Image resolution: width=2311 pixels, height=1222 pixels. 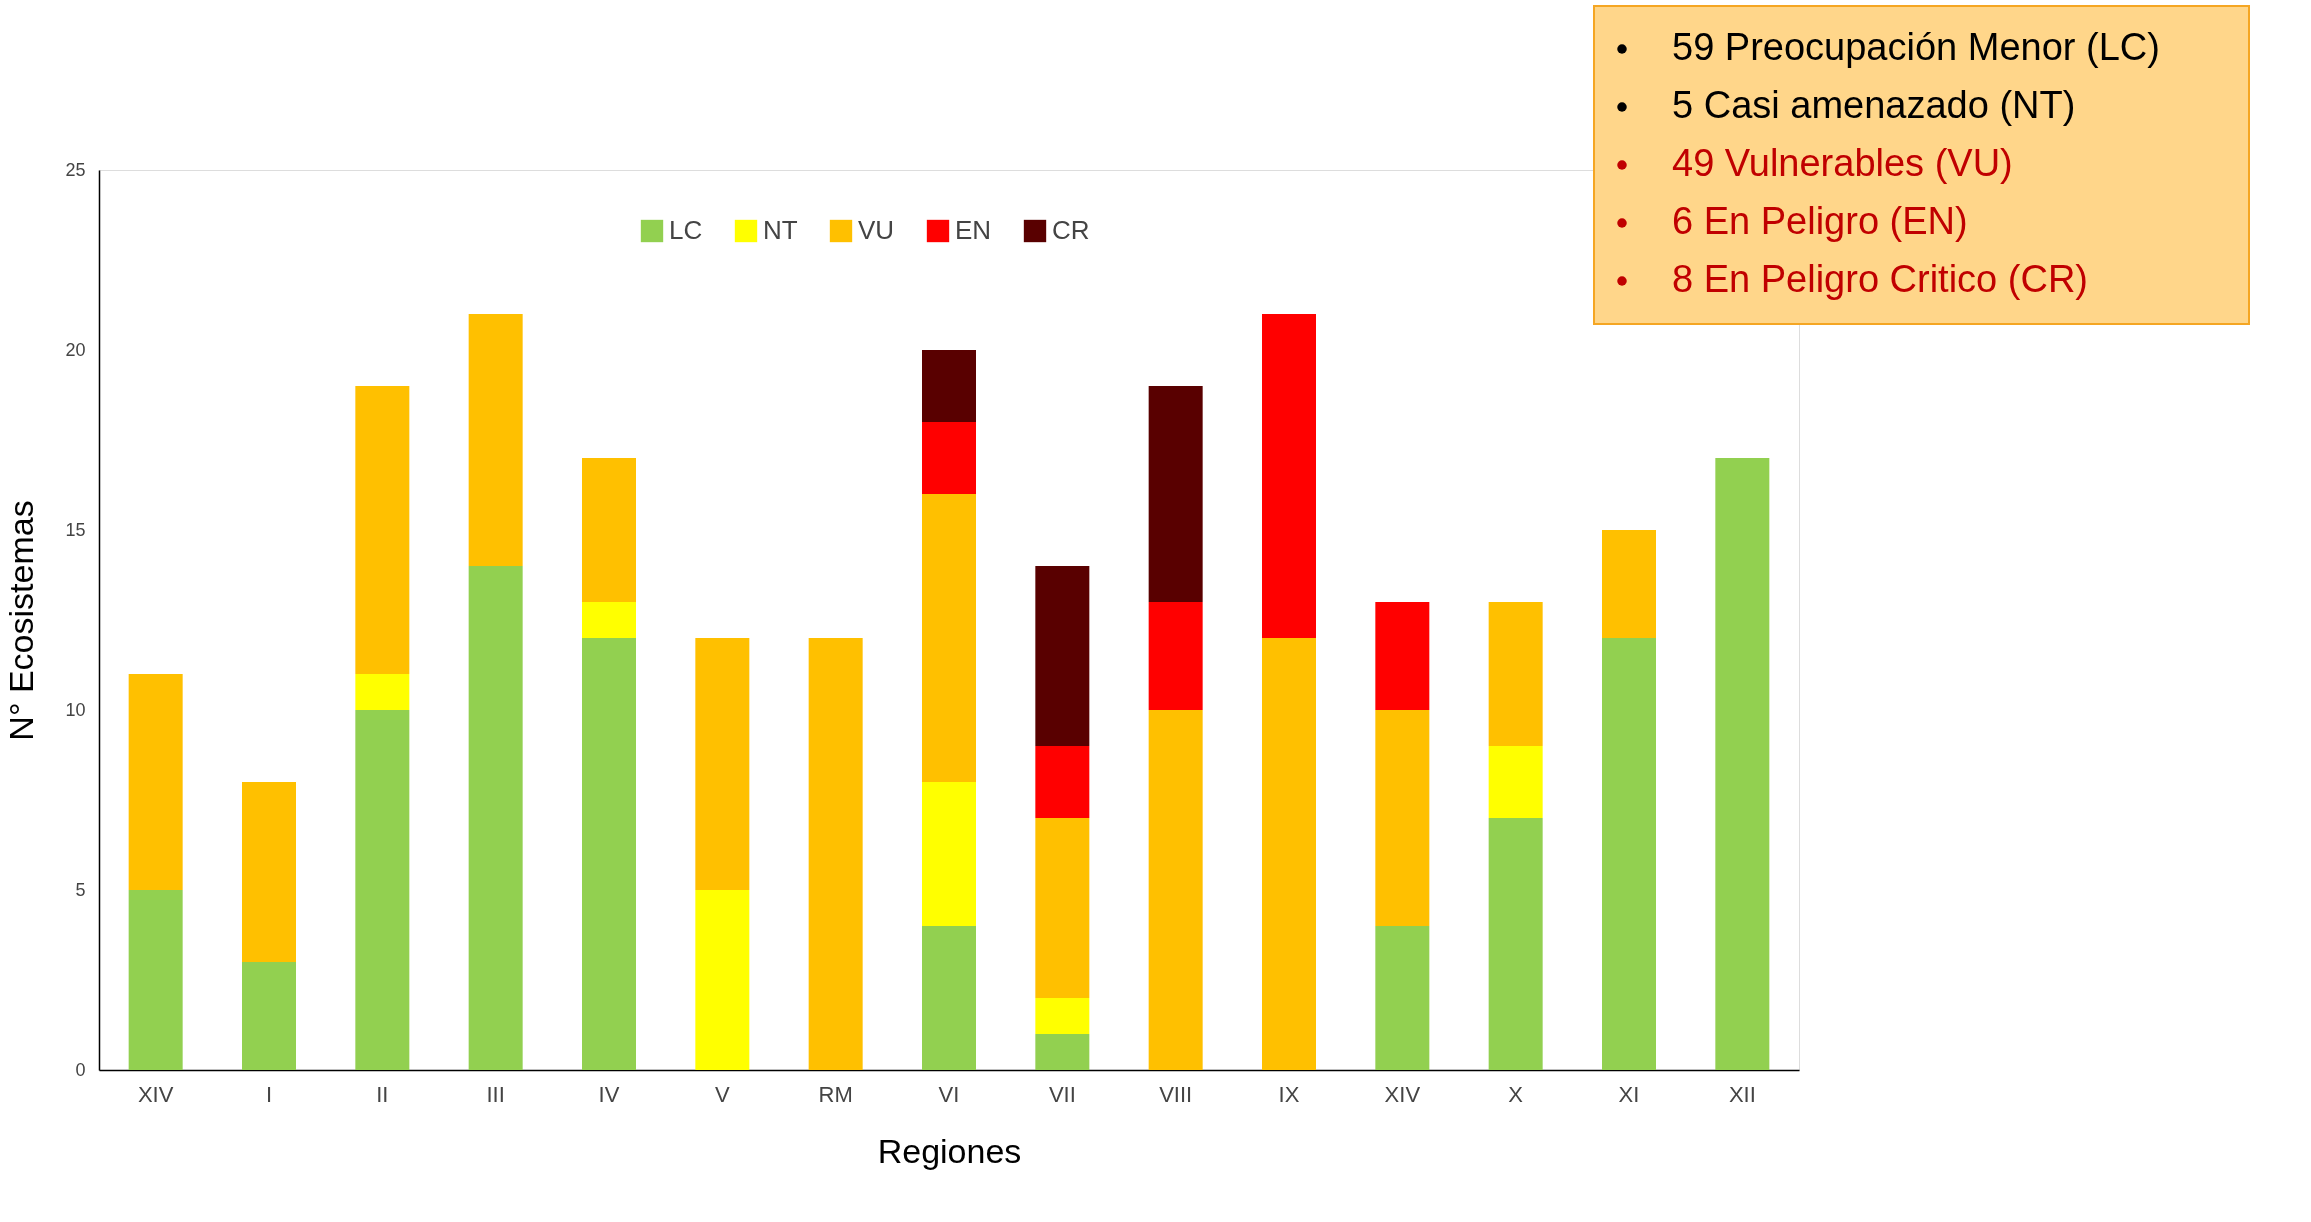 What do you see at coordinates (1071, 230) in the screenshot?
I see `legend-label: CR` at bounding box center [1071, 230].